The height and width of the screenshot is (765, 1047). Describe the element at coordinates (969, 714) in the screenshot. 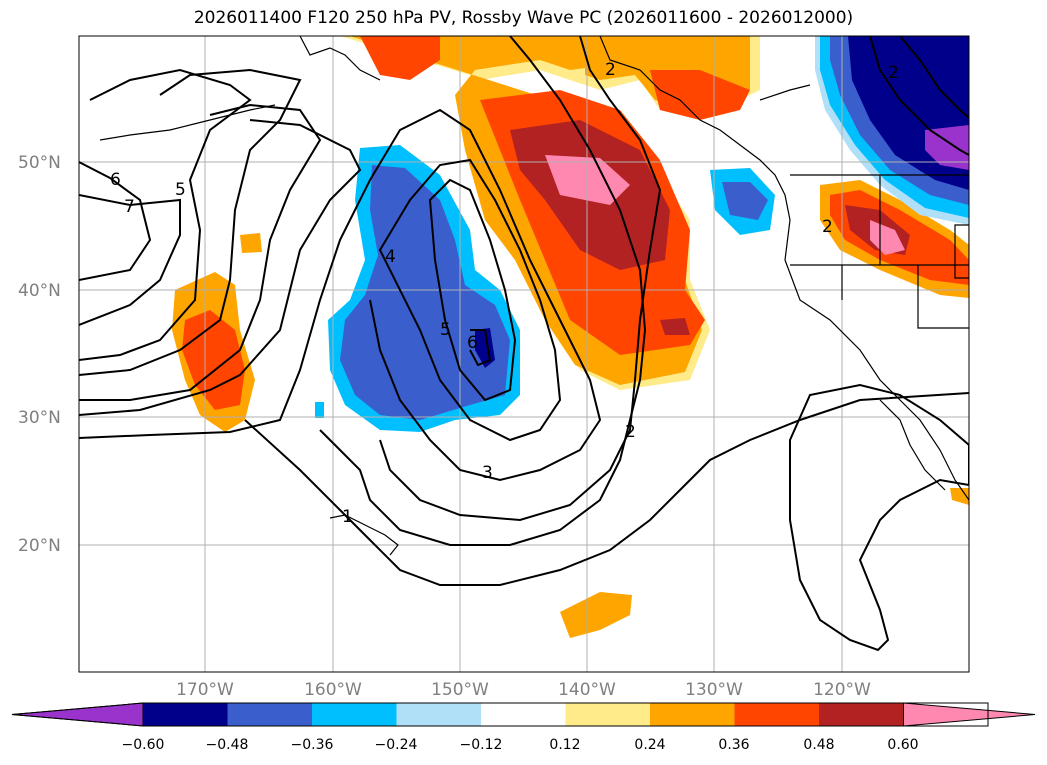

I see `colorbar-extend-max` at that location.